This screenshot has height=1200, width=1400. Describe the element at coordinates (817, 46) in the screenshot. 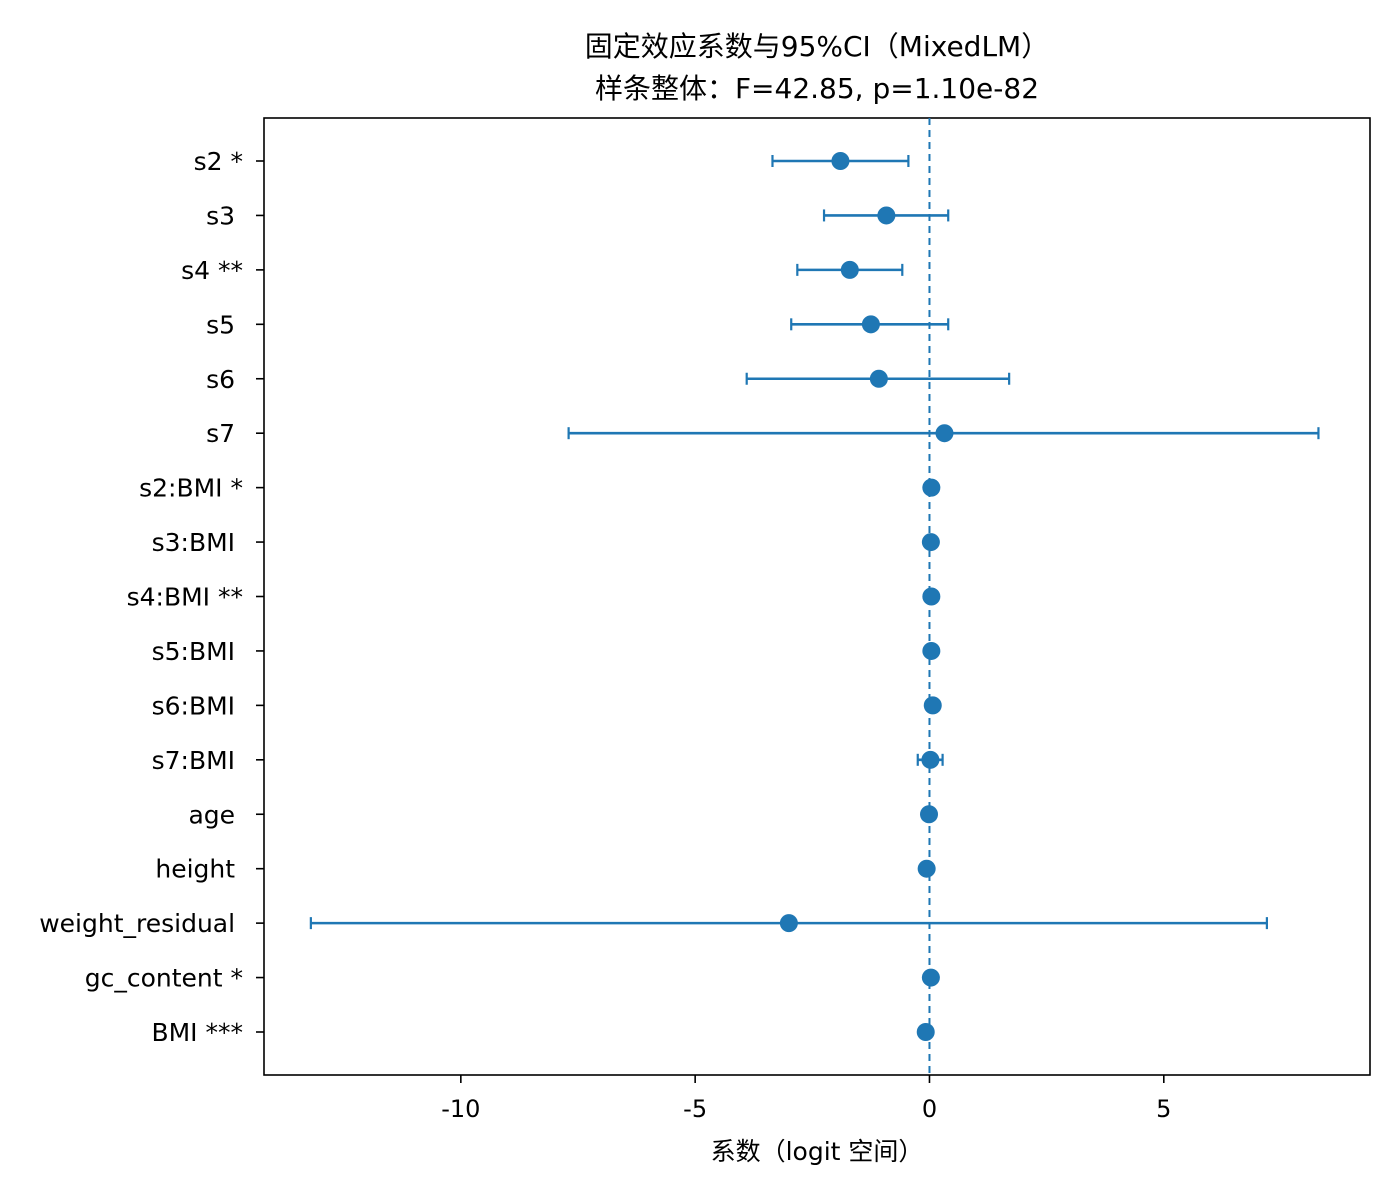

I see `chart-title: 固定效应系数与95%CI（MixedLM）` at that location.